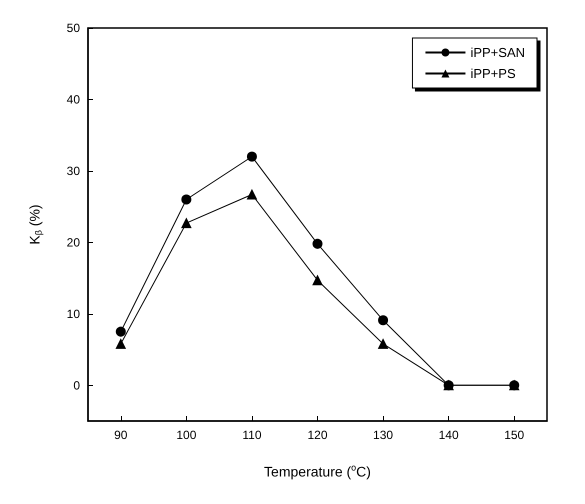  I want to click on x-tick-label: 120, so click(317, 435).